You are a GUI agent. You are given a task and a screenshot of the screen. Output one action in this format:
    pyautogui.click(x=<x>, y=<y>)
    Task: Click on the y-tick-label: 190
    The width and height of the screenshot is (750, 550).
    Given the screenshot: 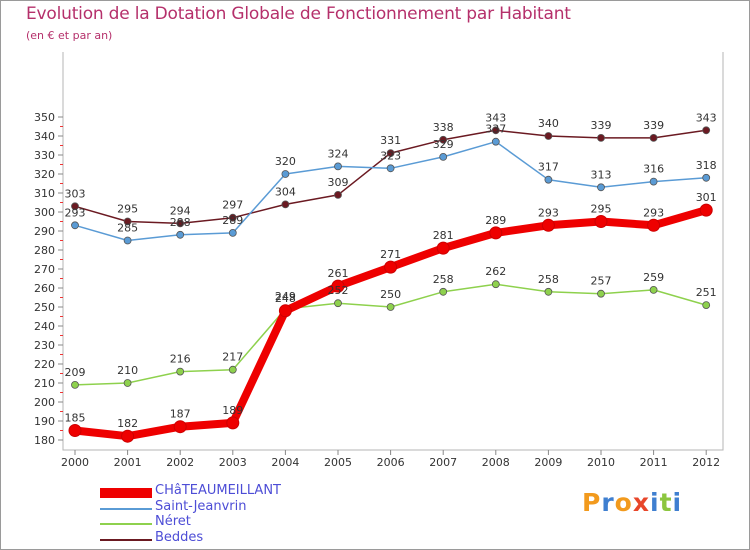 What is the action you would take?
    pyautogui.click(x=44, y=421)
    